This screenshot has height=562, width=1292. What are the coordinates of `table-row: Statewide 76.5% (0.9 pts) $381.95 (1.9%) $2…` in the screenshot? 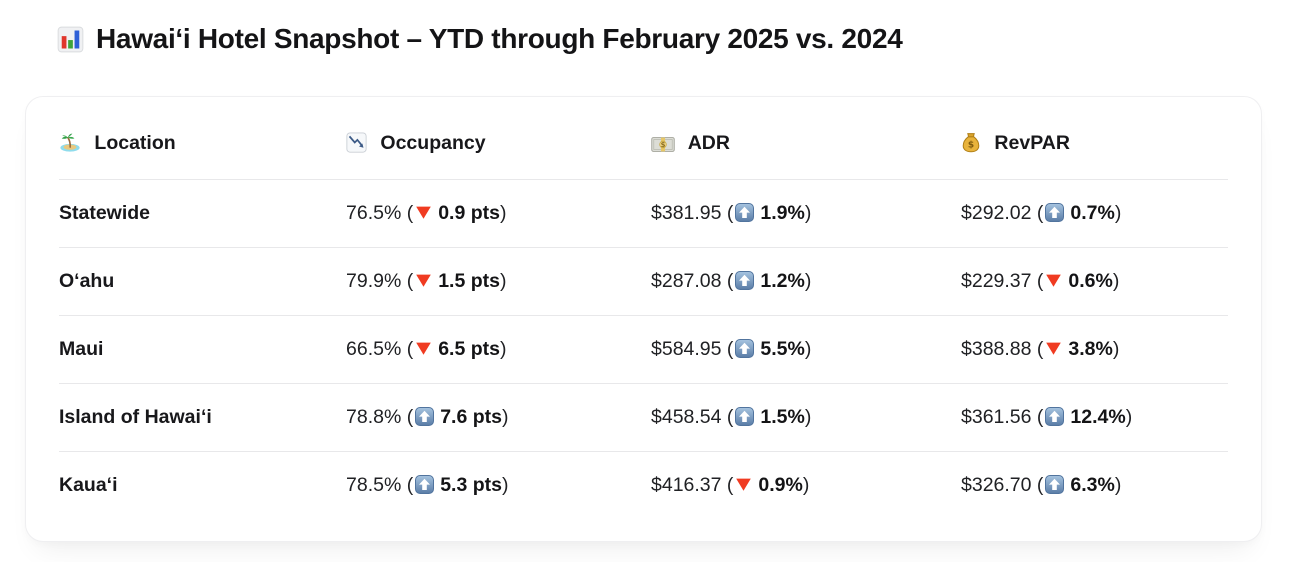 It's located at (643, 213).